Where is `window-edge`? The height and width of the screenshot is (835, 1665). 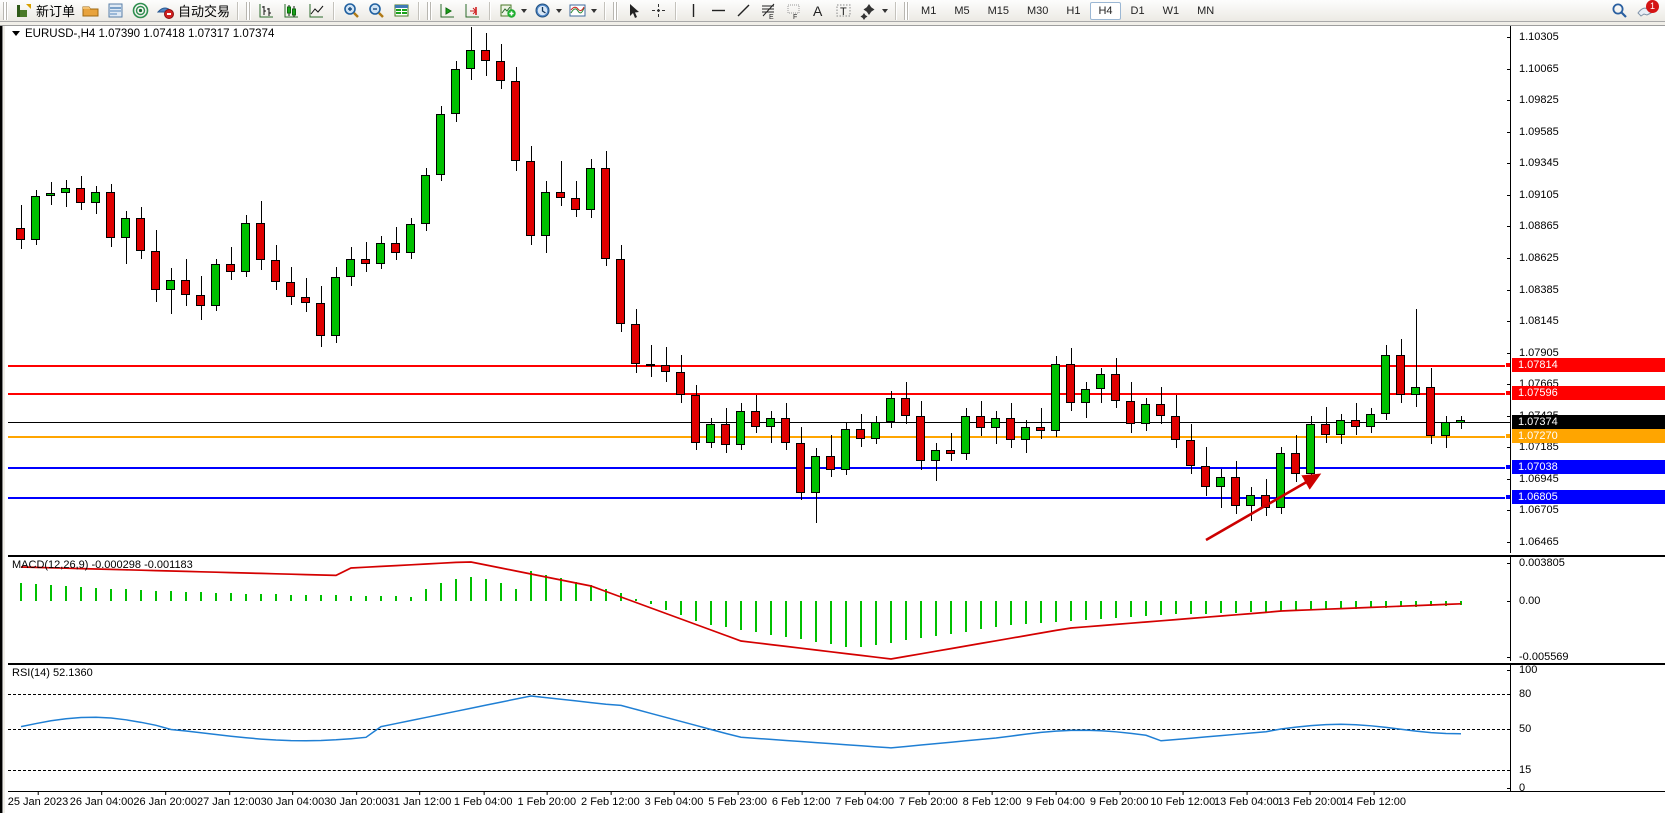 window-edge is located at coordinates (4, 419).